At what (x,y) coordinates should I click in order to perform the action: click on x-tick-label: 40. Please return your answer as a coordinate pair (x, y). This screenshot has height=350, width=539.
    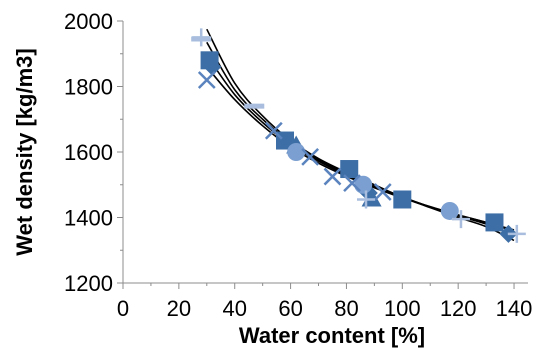
    Looking at the image, I should click on (234, 308).